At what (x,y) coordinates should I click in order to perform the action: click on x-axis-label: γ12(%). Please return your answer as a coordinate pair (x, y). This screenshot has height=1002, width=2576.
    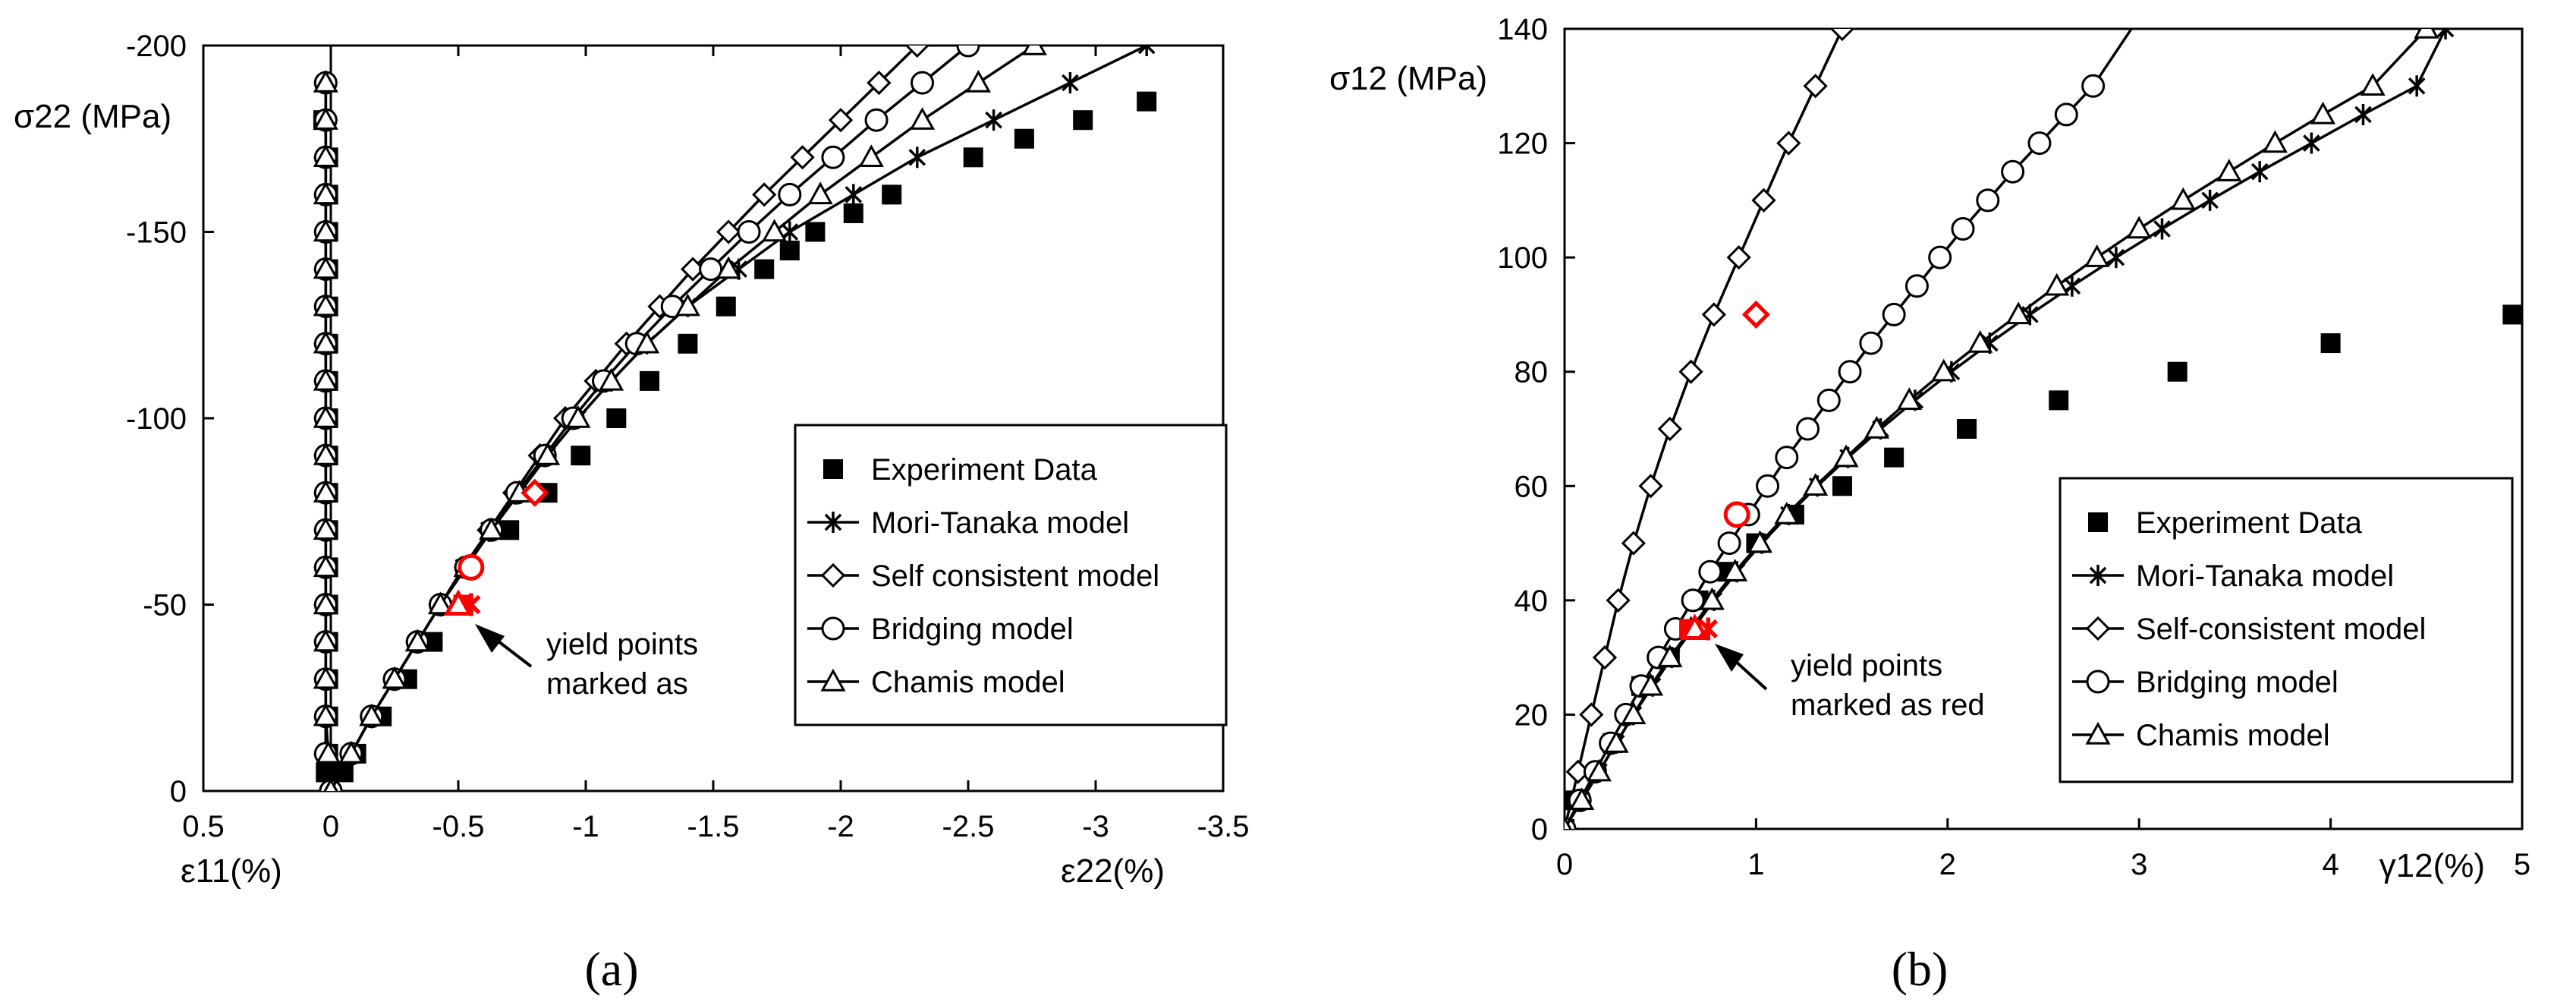
    Looking at the image, I should click on (2432, 865).